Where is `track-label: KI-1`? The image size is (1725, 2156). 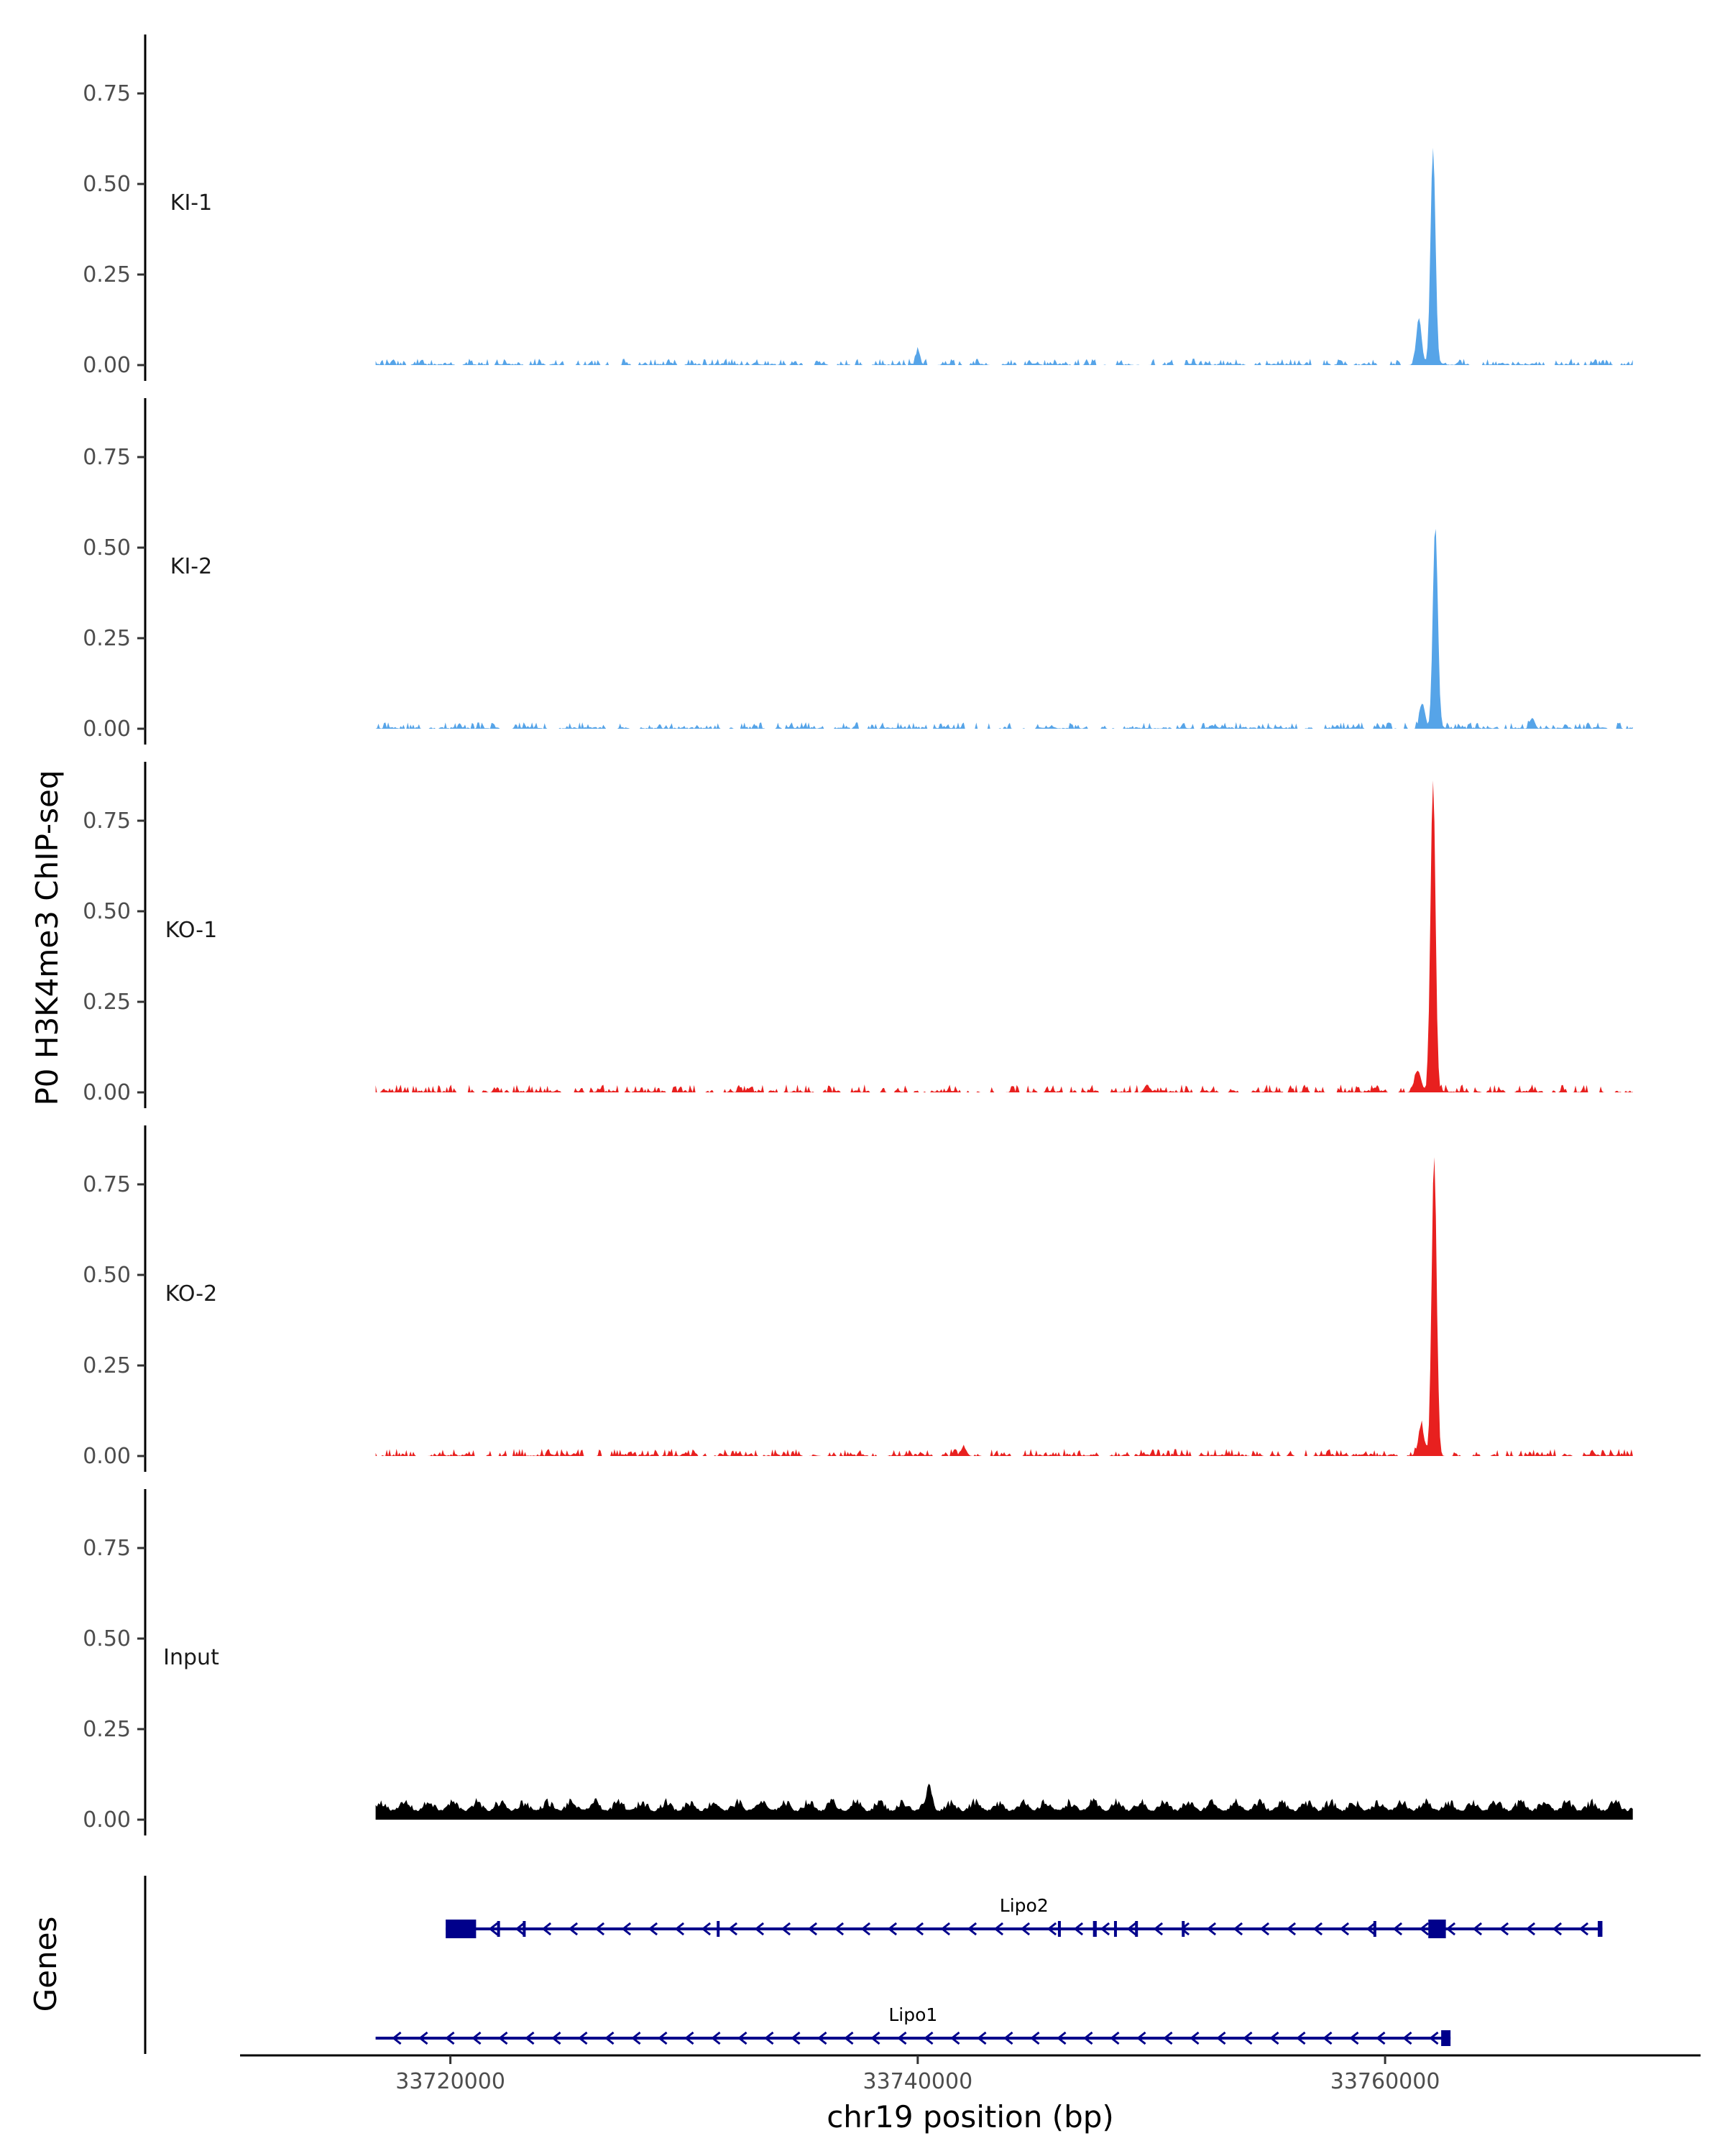 track-label: KI-1 is located at coordinates (191, 203).